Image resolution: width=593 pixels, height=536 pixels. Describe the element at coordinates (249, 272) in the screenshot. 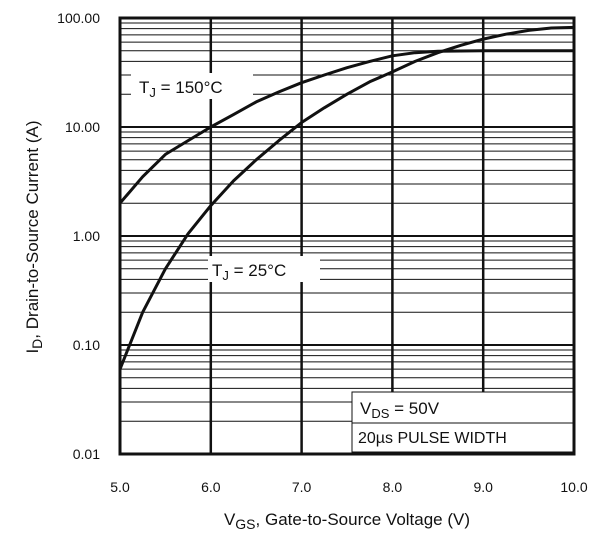

I see `series-label-25c: TJ = 25°C` at that location.